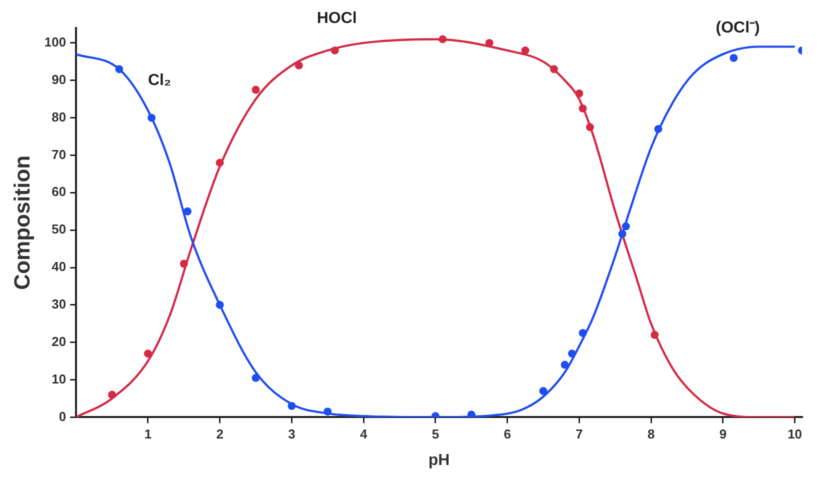 Image resolution: width=826 pixels, height=480 pixels. Describe the element at coordinates (59, 304) in the screenshot. I see `y-tick-label: 30` at that location.